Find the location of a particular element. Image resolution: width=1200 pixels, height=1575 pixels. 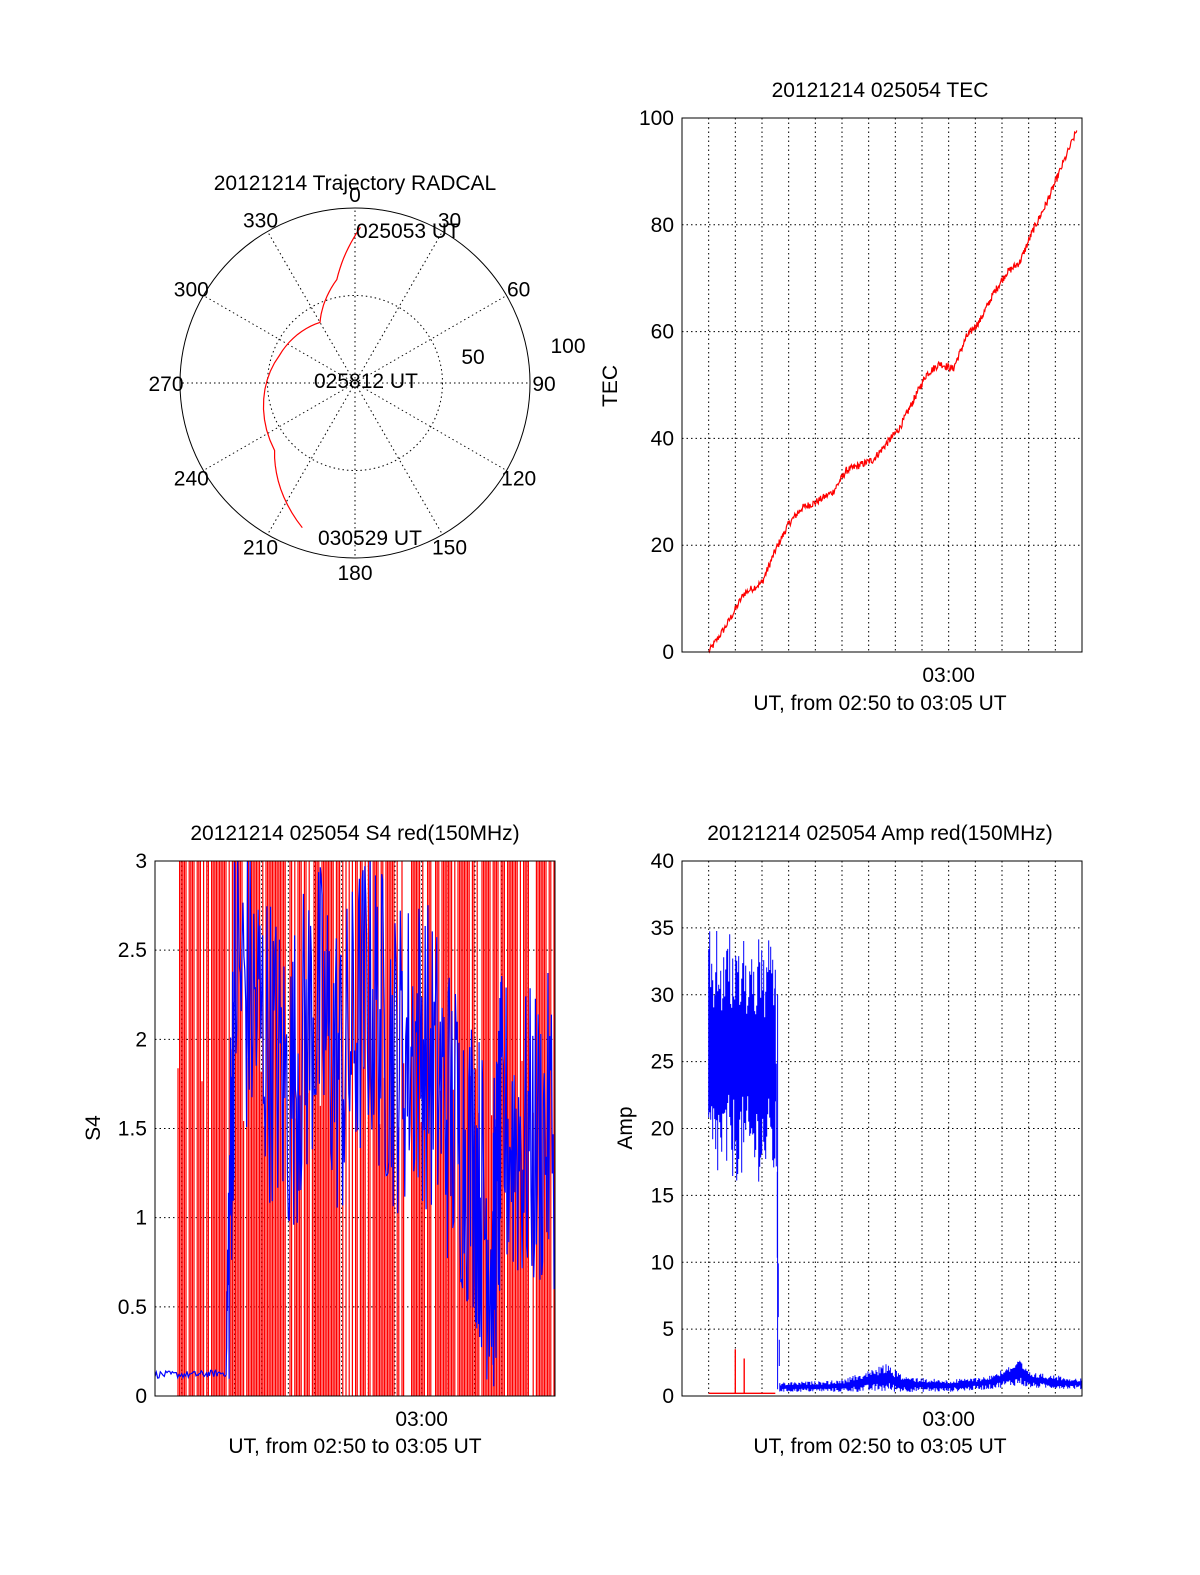

s4-blue-series is located at coordinates (355, 1124).